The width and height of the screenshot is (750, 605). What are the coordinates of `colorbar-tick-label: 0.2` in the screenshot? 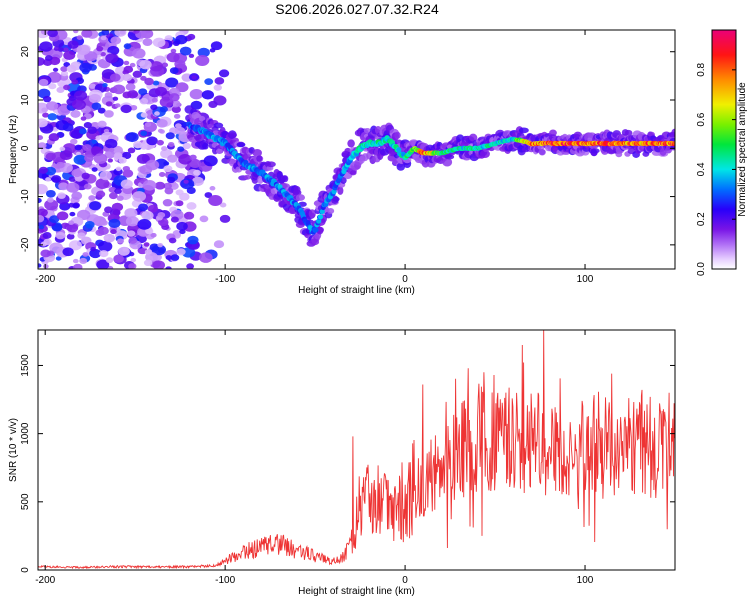 It's located at (701, 219).